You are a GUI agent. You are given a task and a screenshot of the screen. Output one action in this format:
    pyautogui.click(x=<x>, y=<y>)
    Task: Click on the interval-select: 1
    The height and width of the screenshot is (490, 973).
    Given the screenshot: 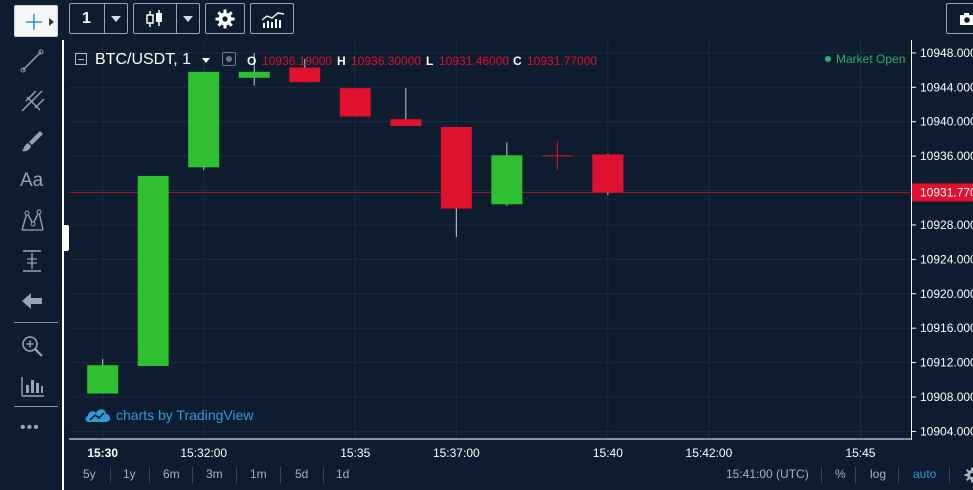 What is the action you would take?
    pyautogui.click(x=98, y=18)
    